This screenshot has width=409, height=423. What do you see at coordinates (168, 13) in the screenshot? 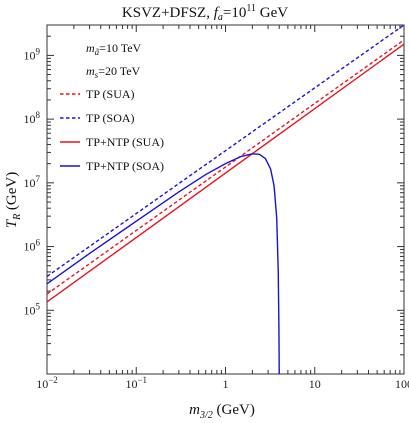
I see `title-main: KSVZ+DFSZ,` at bounding box center [168, 13].